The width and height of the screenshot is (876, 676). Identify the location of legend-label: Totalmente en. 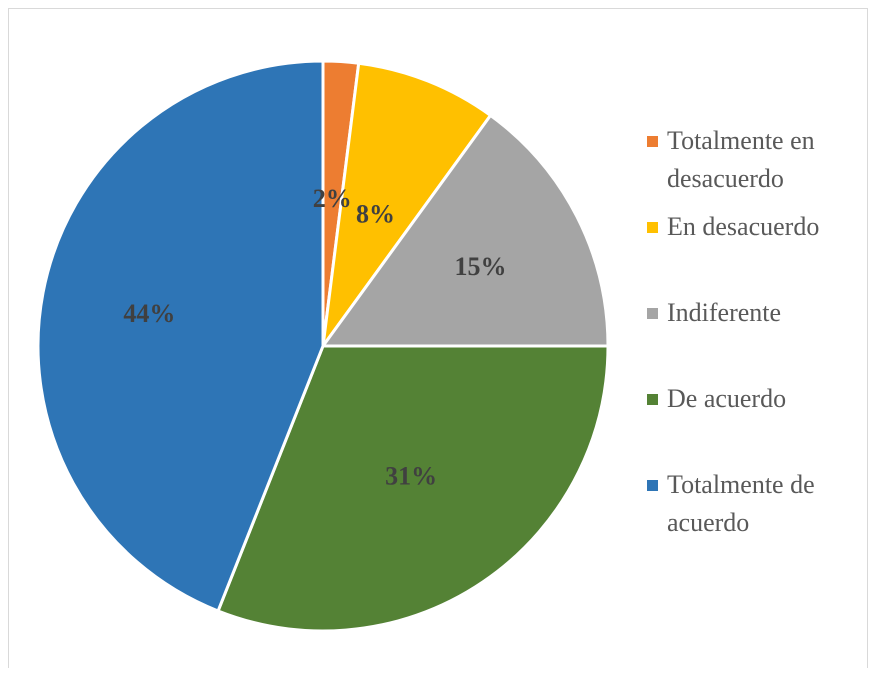
(741, 140).